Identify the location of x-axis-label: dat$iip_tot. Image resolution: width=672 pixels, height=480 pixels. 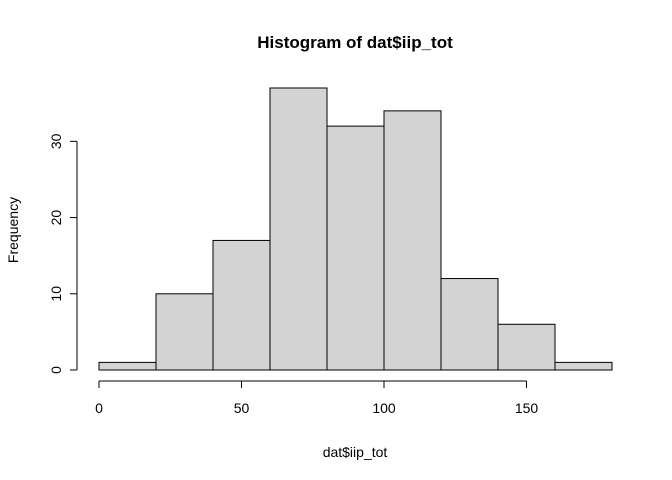
(355, 452).